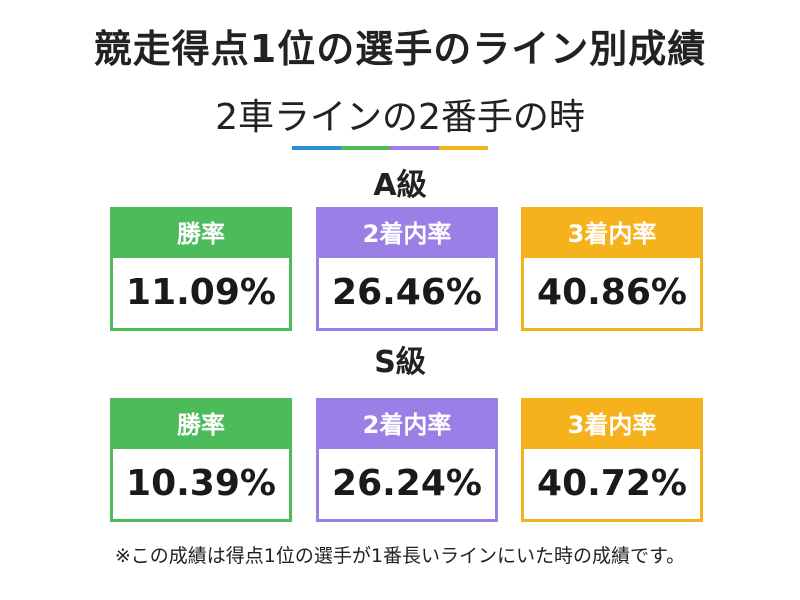  Describe the element at coordinates (612, 269) in the screenshot. I see `card-top3-rate-a: 3着内率 40.86%` at that location.